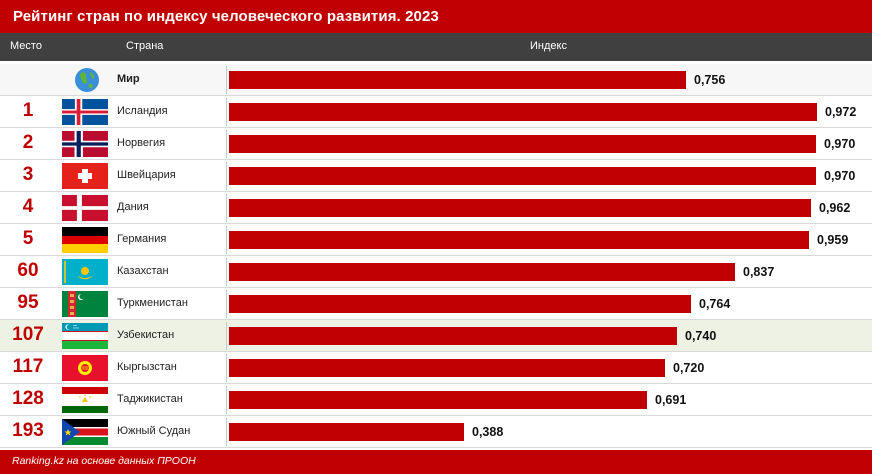 This screenshot has width=872, height=474. Describe the element at coordinates (152, 303) in the screenshot. I see `country-label: Туркменистан` at that location.